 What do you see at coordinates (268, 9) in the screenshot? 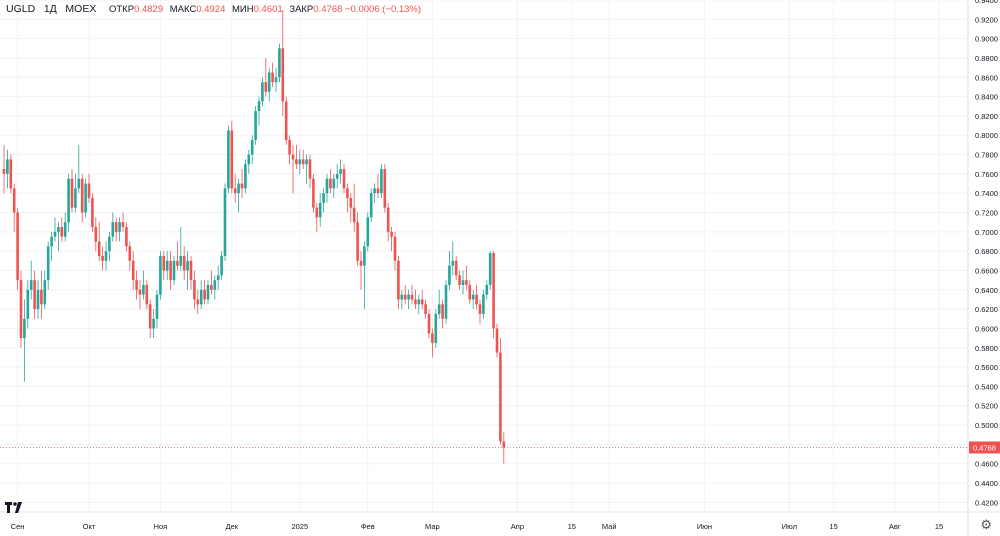
I see `low-value: 0.4601` at bounding box center [268, 9].